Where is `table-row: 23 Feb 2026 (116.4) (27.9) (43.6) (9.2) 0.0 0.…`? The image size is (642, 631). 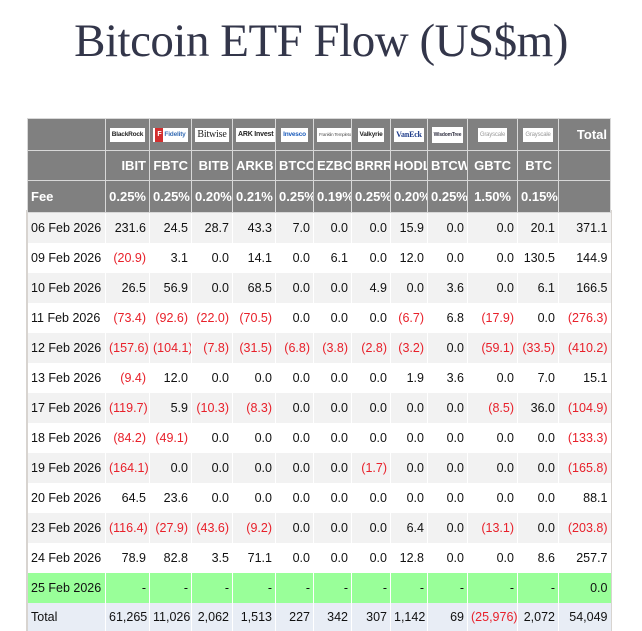
table-row: 23 Feb 2026 (116.4) (27.9) (43.6) (9.2) 0.0 0.… is located at coordinates (319, 528).